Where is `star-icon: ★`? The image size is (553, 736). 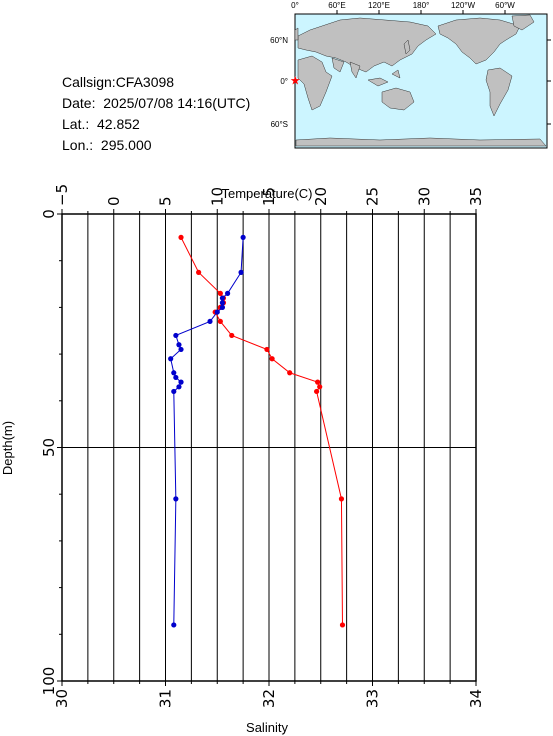
star-icon: ★ is located at coordinates (295, 81).